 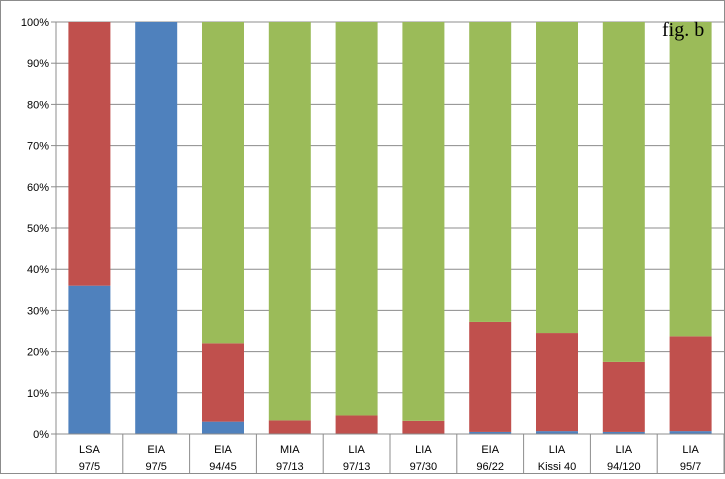 I want to click on x-tick-label-line2: 97/30, so click(x=424, y=467).